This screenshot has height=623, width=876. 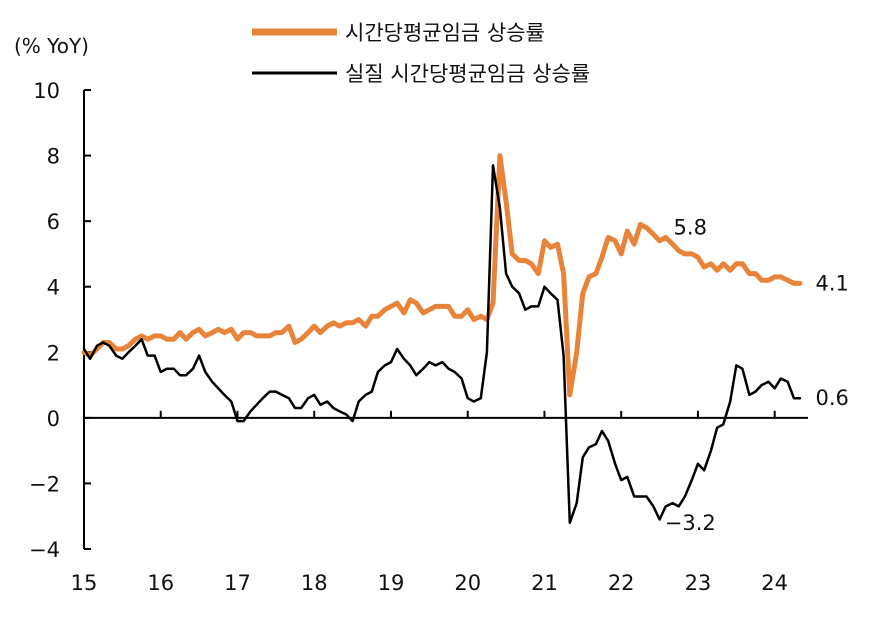 I want to click on legend-label-real-wage: 실질 시간당평균임금 상승률, so click(x=467, y=74).